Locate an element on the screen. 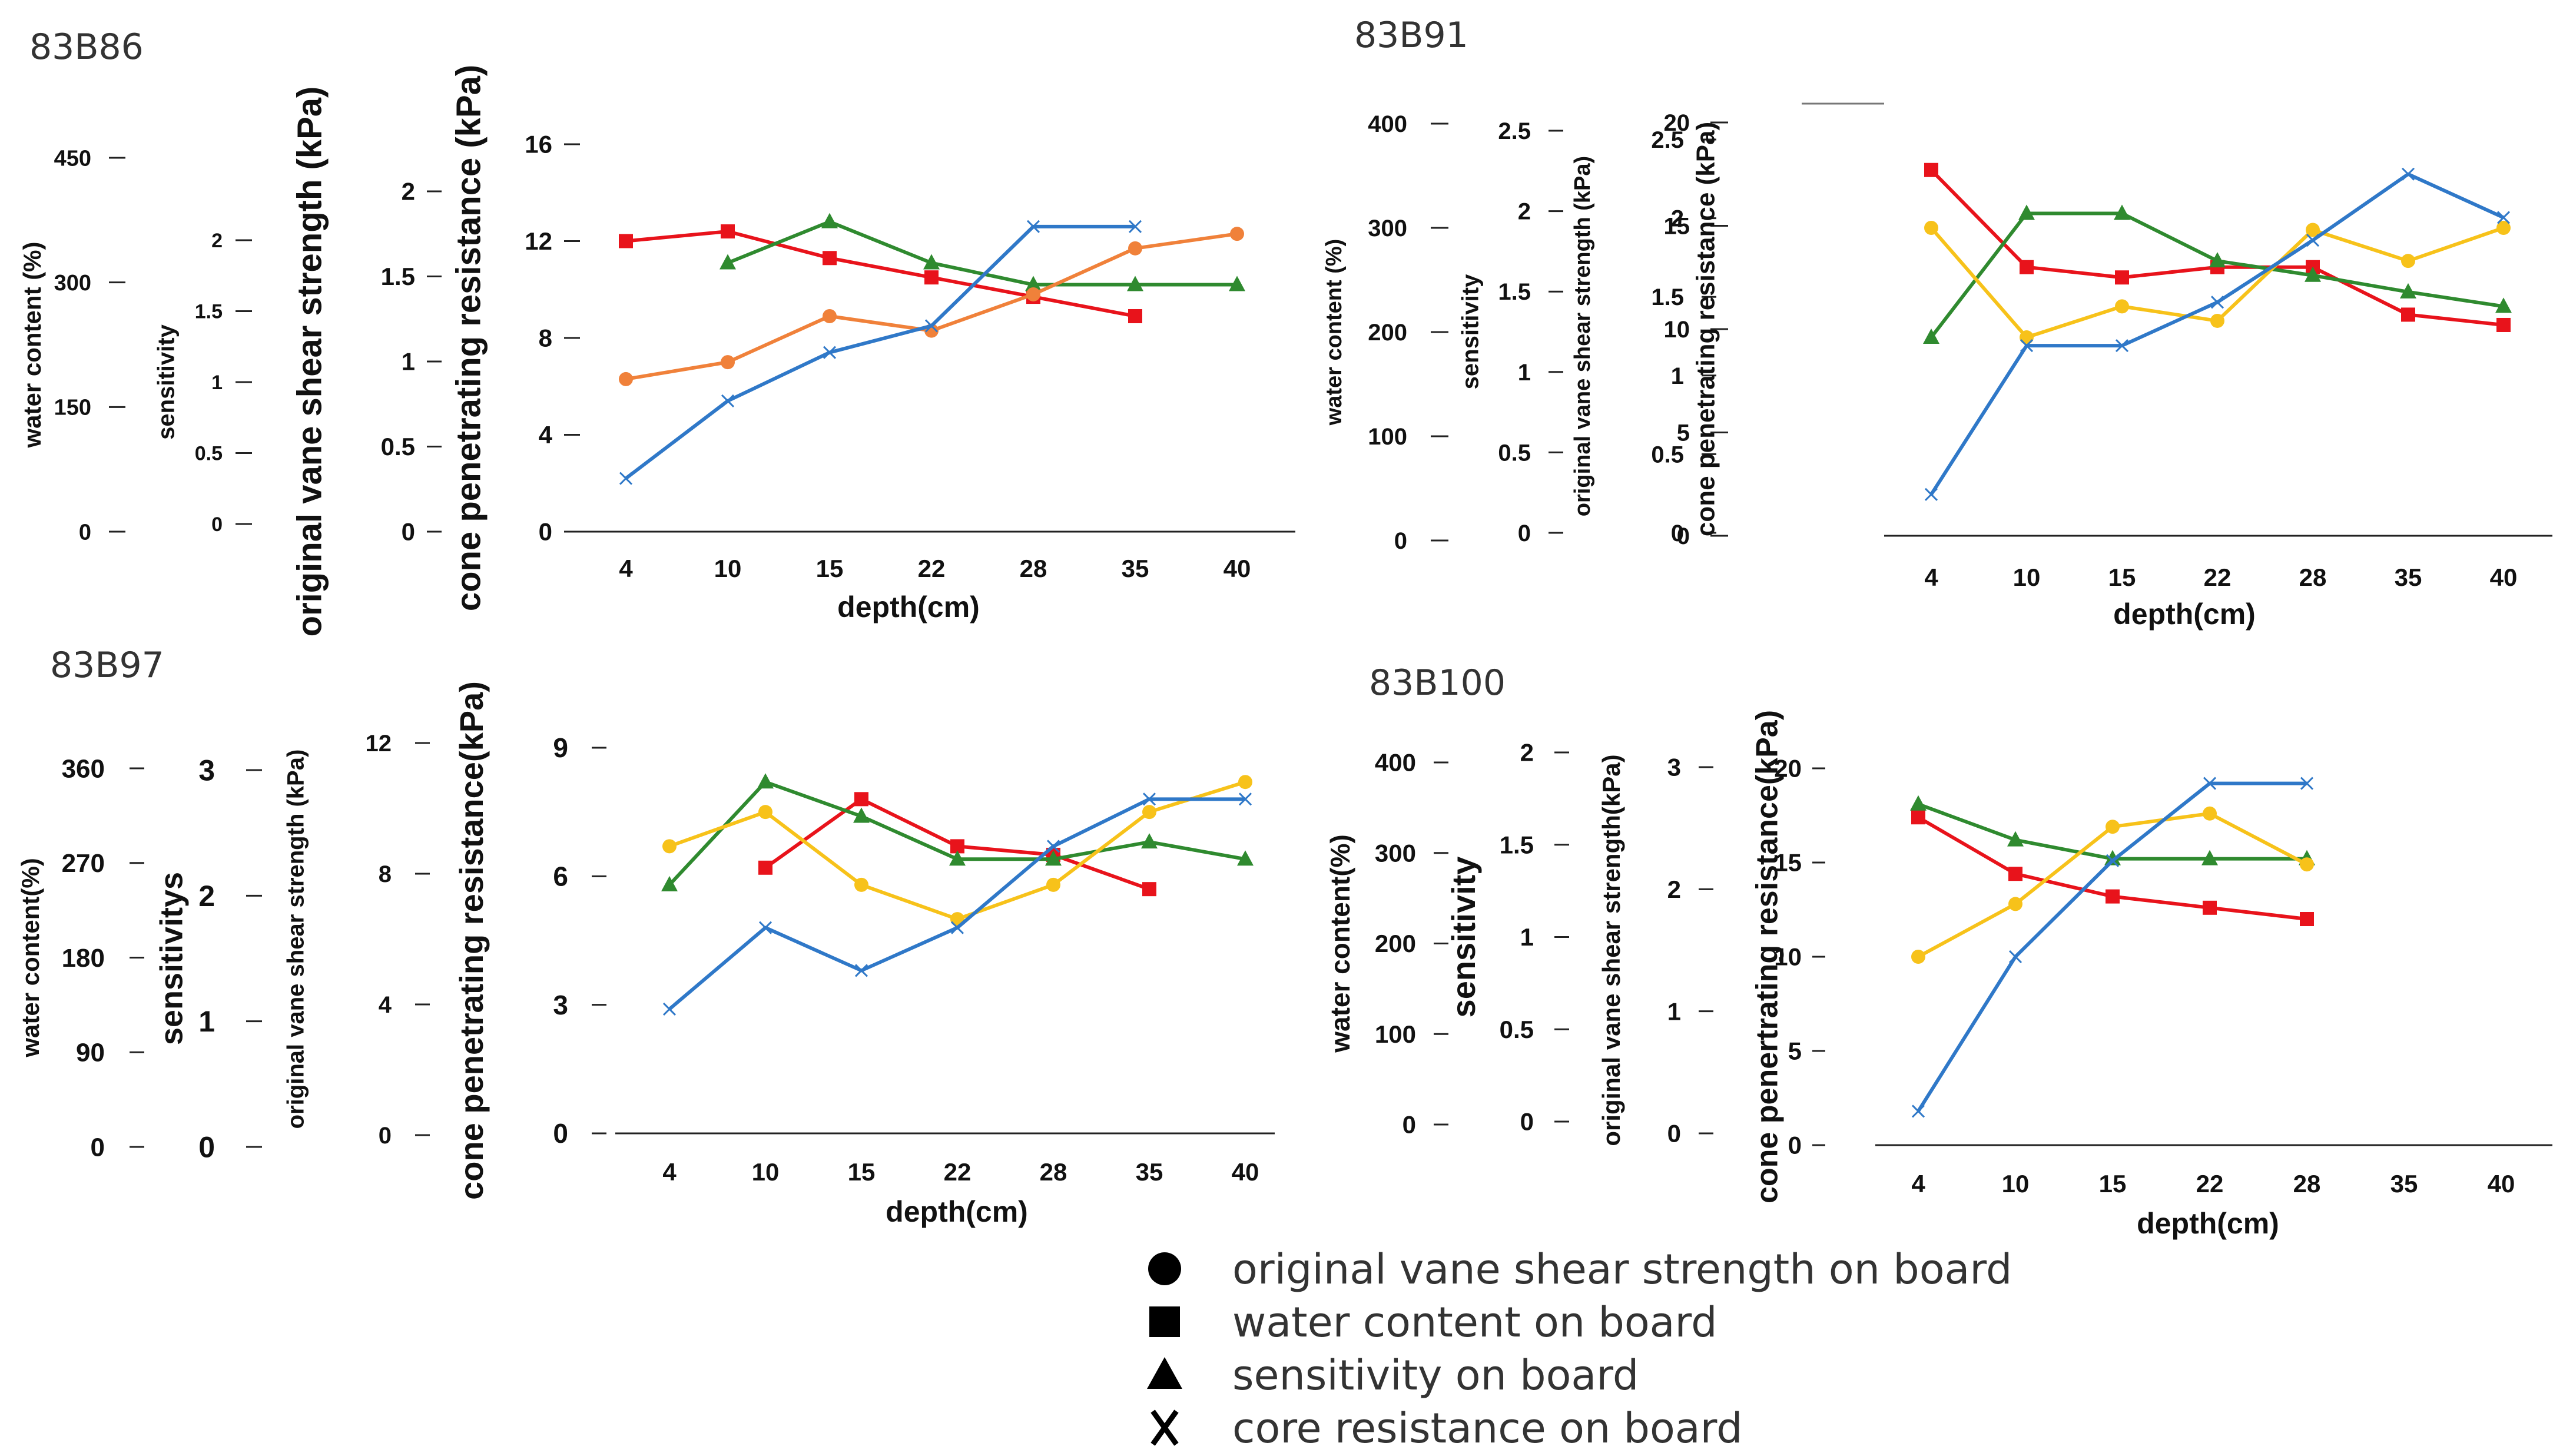 The image size is (2563, 1456). panel-title: 83B100 is located at coordinates (1437, 683).